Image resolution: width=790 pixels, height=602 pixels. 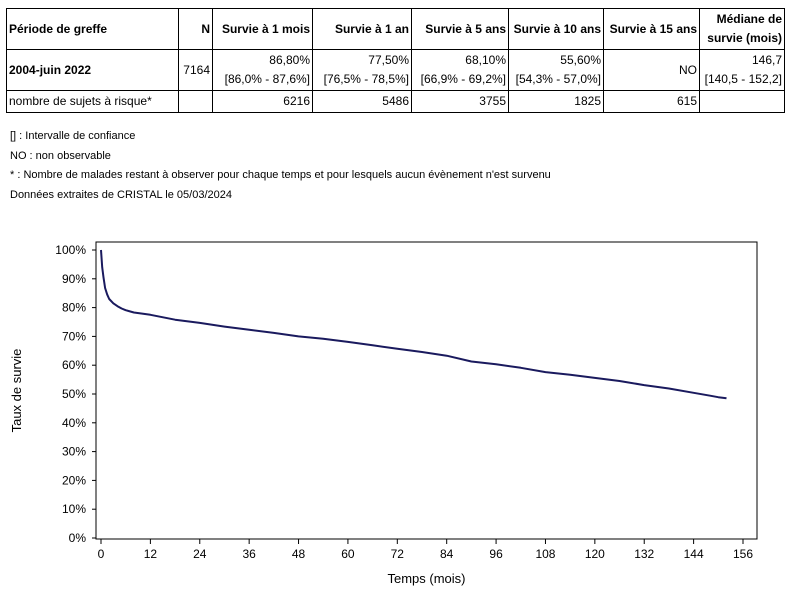 I want to click on risk-15-years: 615, so click(x=651, y=101).